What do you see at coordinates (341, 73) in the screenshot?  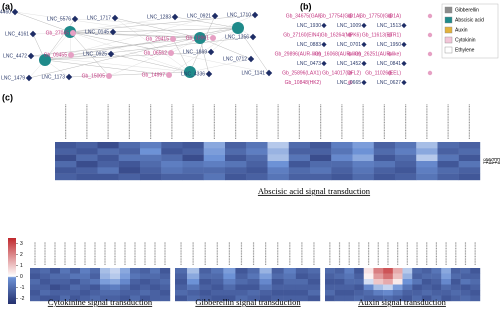 I see `node-label: Gb_14017(DFL2)` at bounding box center [341, 73].